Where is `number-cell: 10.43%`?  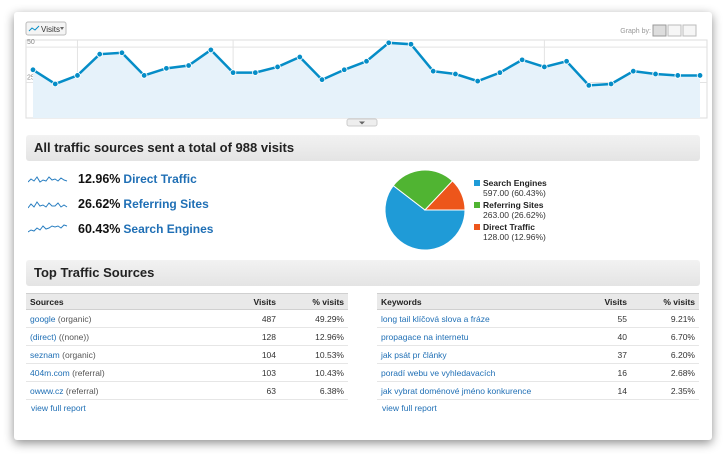
number-cell: 10.43% is located at coordinates (314, 372).